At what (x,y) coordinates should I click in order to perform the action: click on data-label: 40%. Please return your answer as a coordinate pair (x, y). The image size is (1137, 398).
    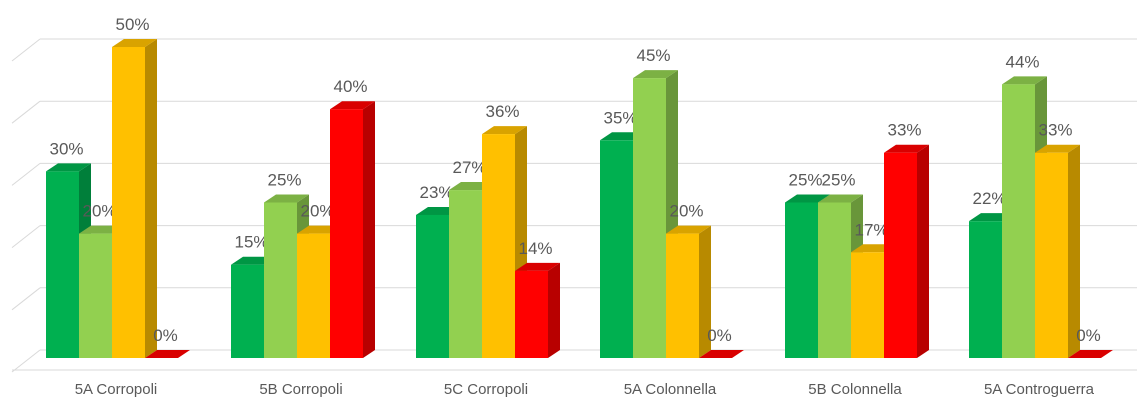
    Looking at the image, I should click on (350, 86).